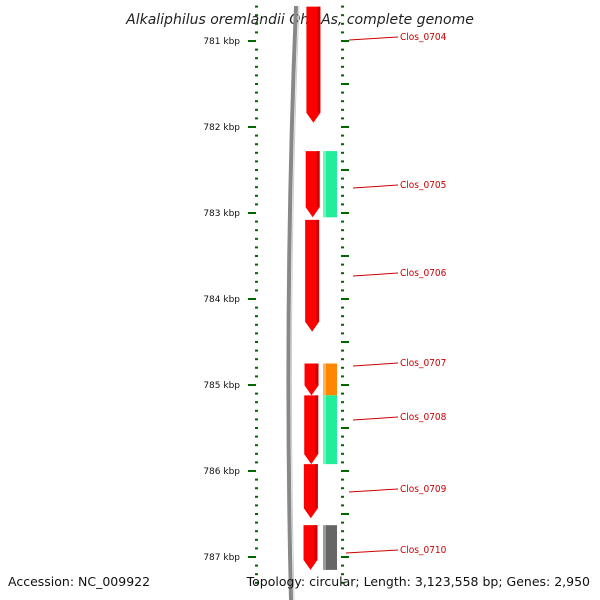  Describe the element at coordinates (324, 547) in the screenshot. I see `feature-block-highlight` at that location.